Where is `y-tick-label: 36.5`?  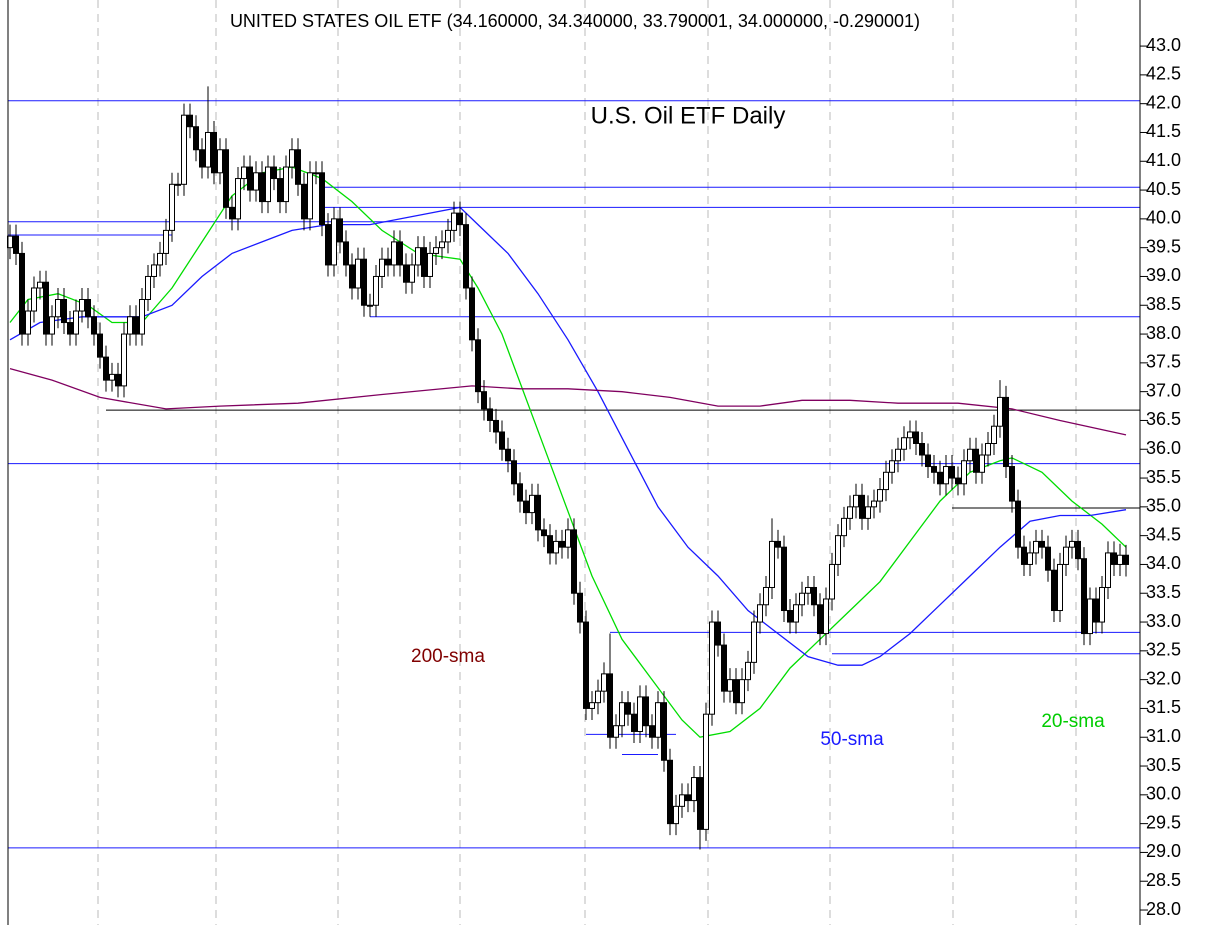
y-tick-label: 36.5 is located at coordinates (1163, 419).